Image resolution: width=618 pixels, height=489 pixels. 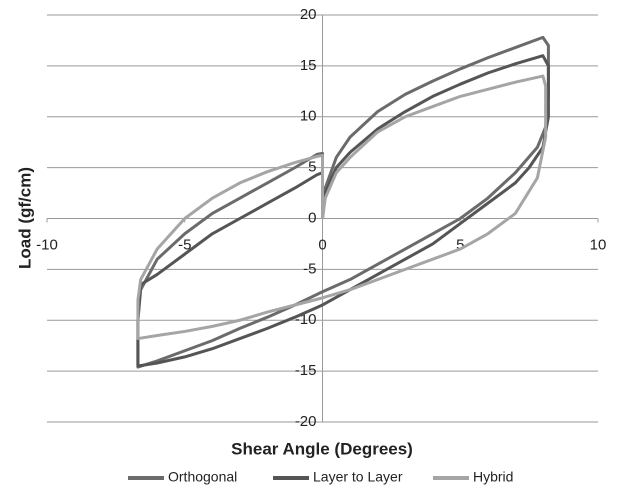 What do you see at coordinates (493, 477) in the screenshot?
I see `legend-label: Hybrid` at bounding box center [493, 477].